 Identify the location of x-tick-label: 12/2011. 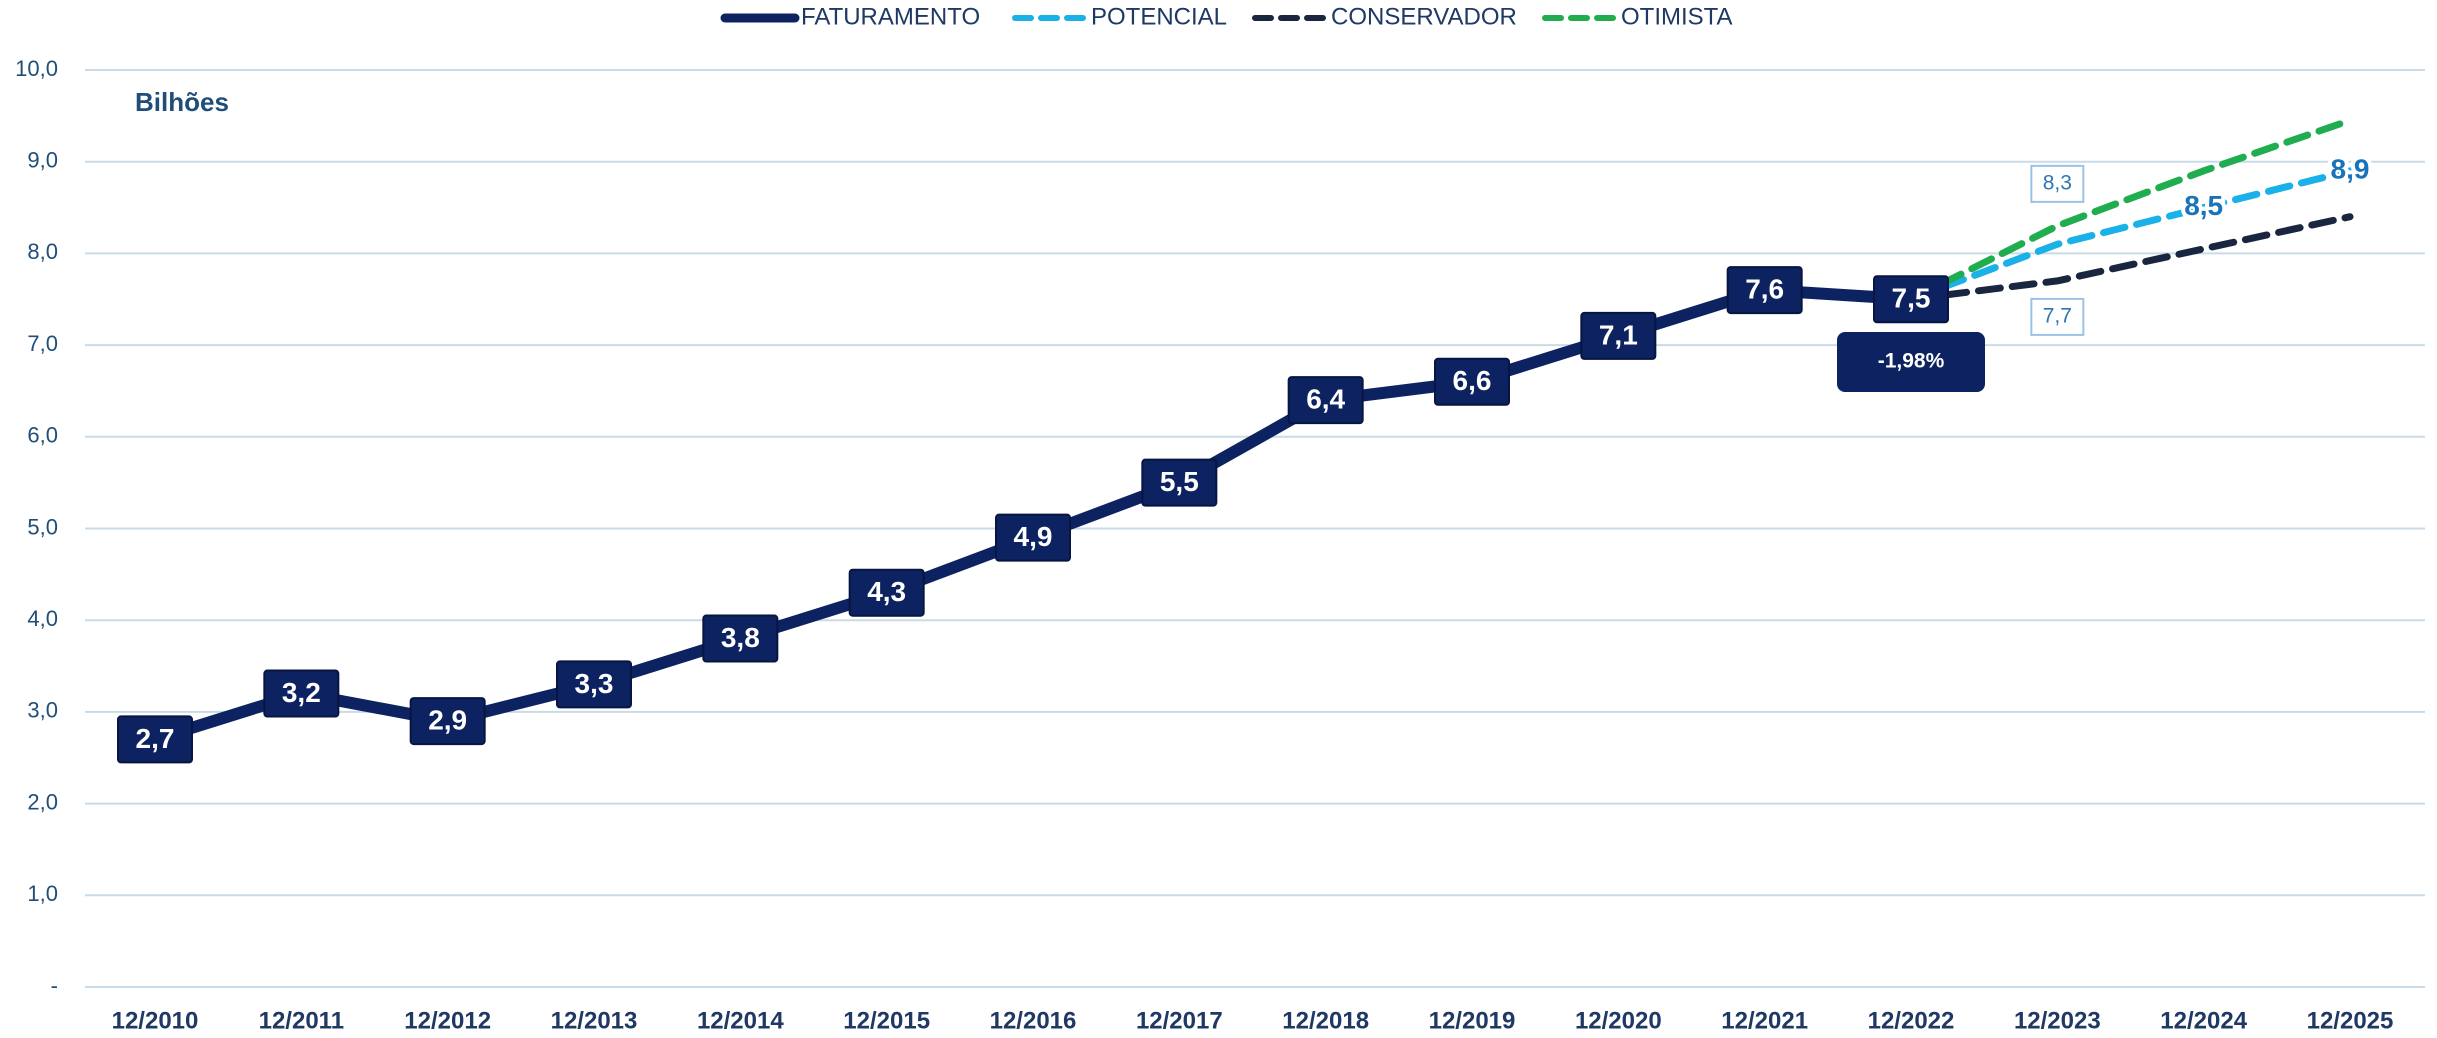
(301, 1020).